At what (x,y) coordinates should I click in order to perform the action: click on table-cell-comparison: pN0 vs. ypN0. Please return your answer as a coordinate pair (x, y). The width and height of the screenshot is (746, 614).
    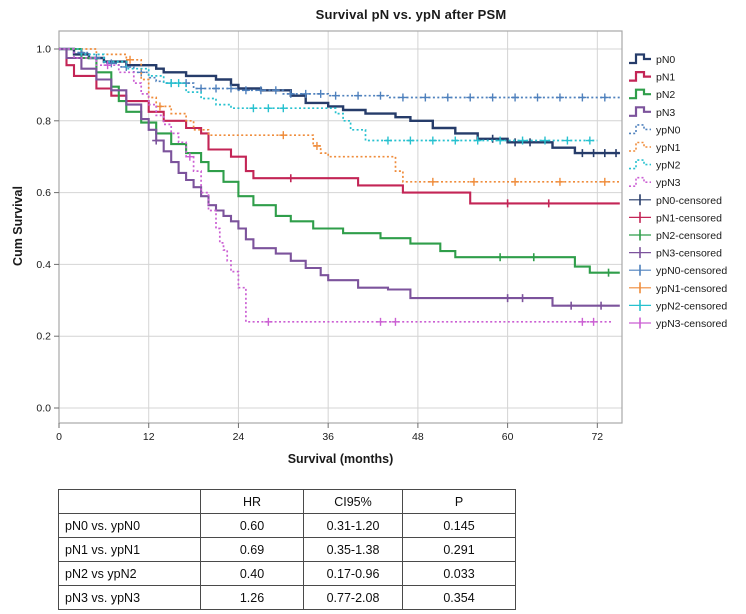
    Looking at the image, I should click on (129, 525).